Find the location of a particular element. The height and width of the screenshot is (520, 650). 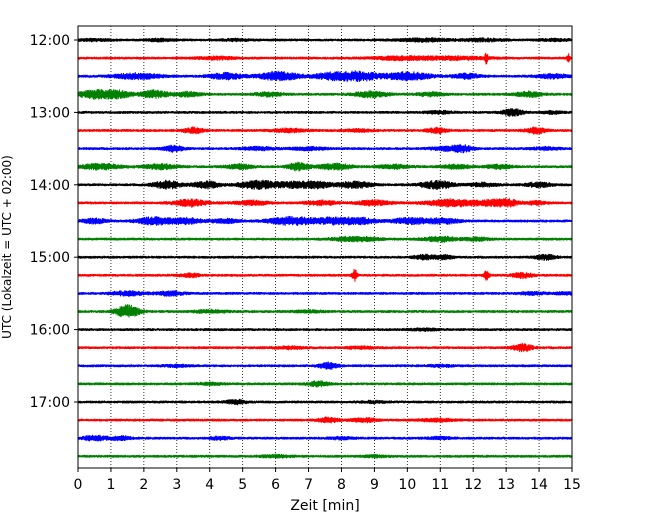

x-tick-label: 8 is located at coordinates (341, 485).